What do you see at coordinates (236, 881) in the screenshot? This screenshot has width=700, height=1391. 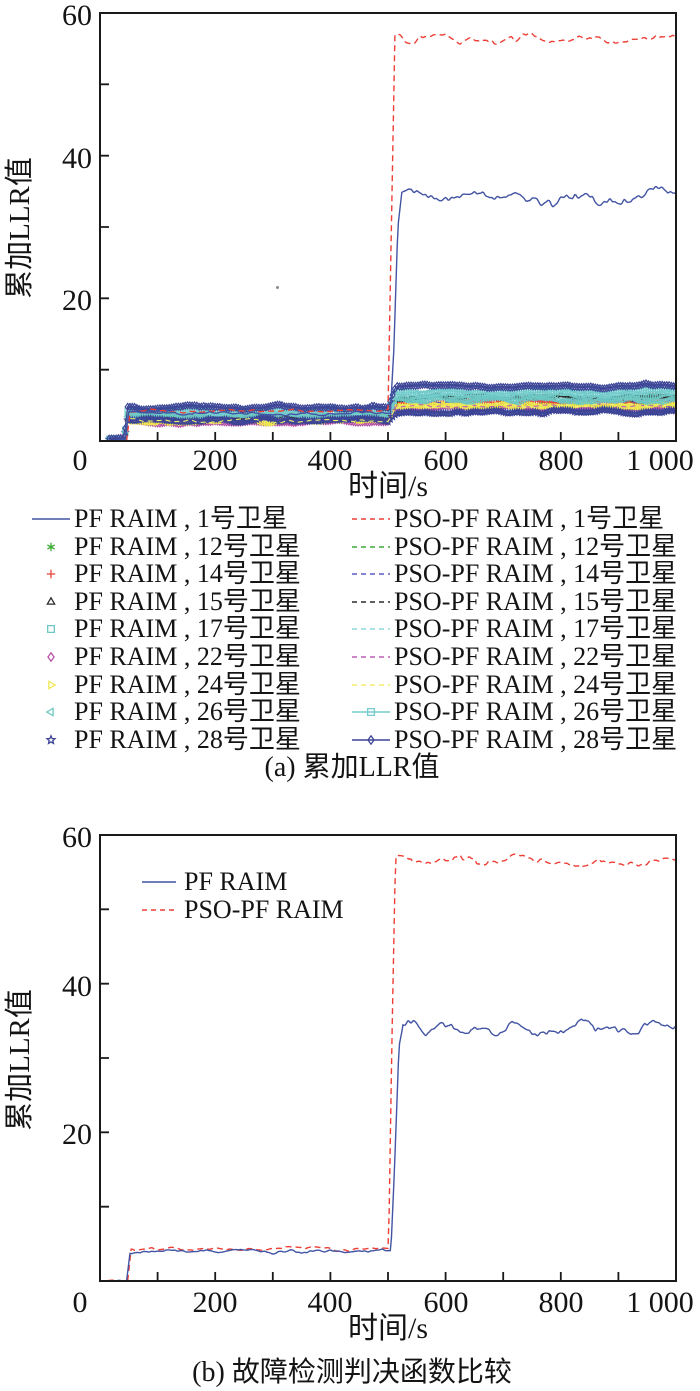 I see `legend-label: PF RAIM` at bounding box center [236, 881].